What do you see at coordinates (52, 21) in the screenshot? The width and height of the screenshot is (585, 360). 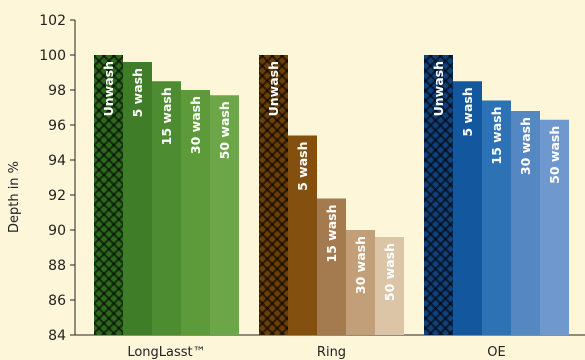 I see `y-tick-label: 102` at bounding box center [52, 21].